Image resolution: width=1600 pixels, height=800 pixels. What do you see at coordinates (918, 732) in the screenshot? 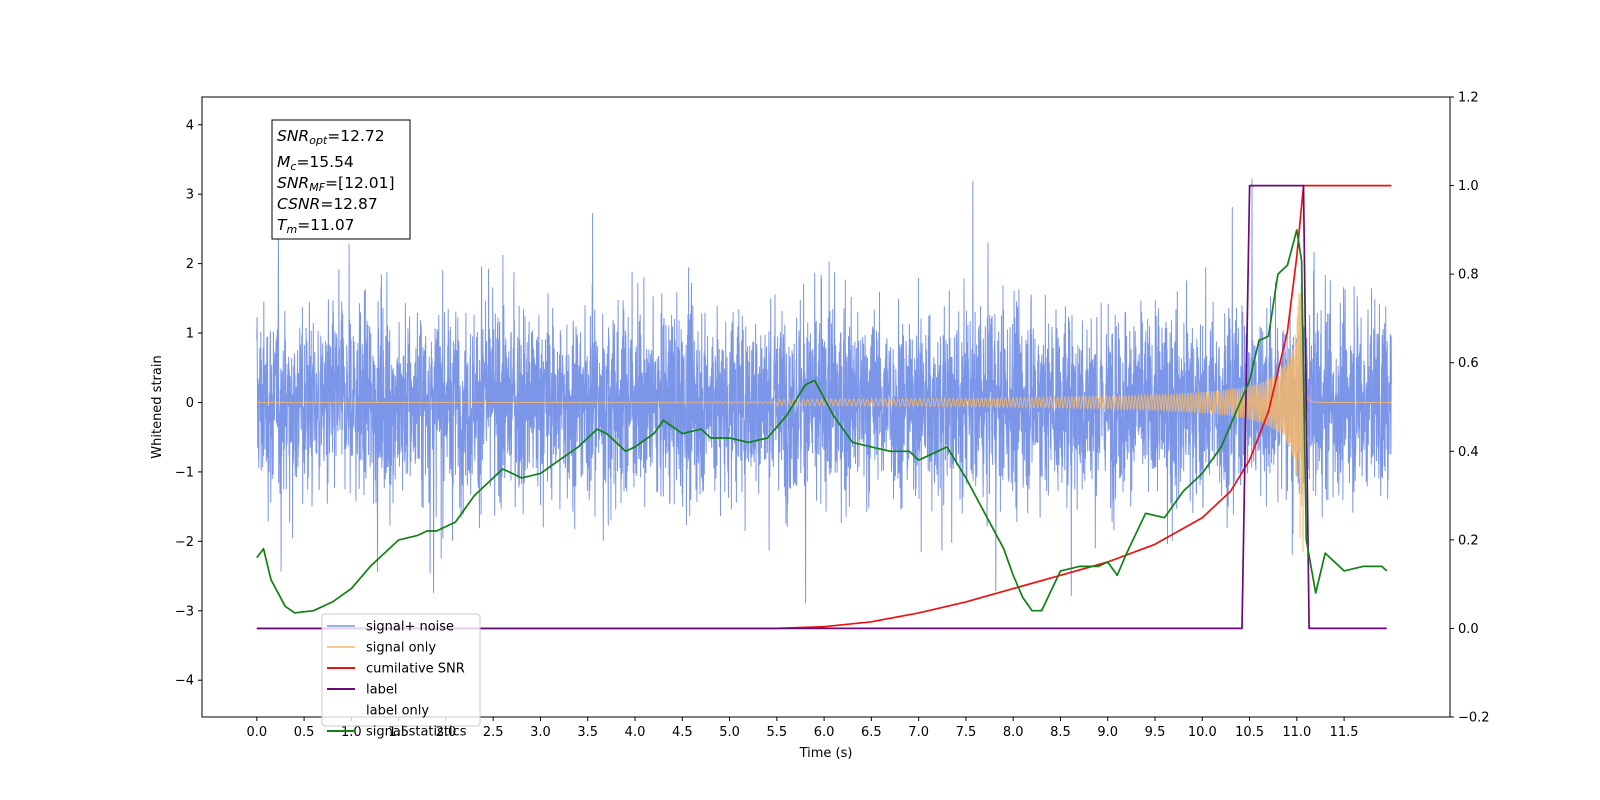
I see `x-tick-label: 7.0` at bounding box center [918, 732].